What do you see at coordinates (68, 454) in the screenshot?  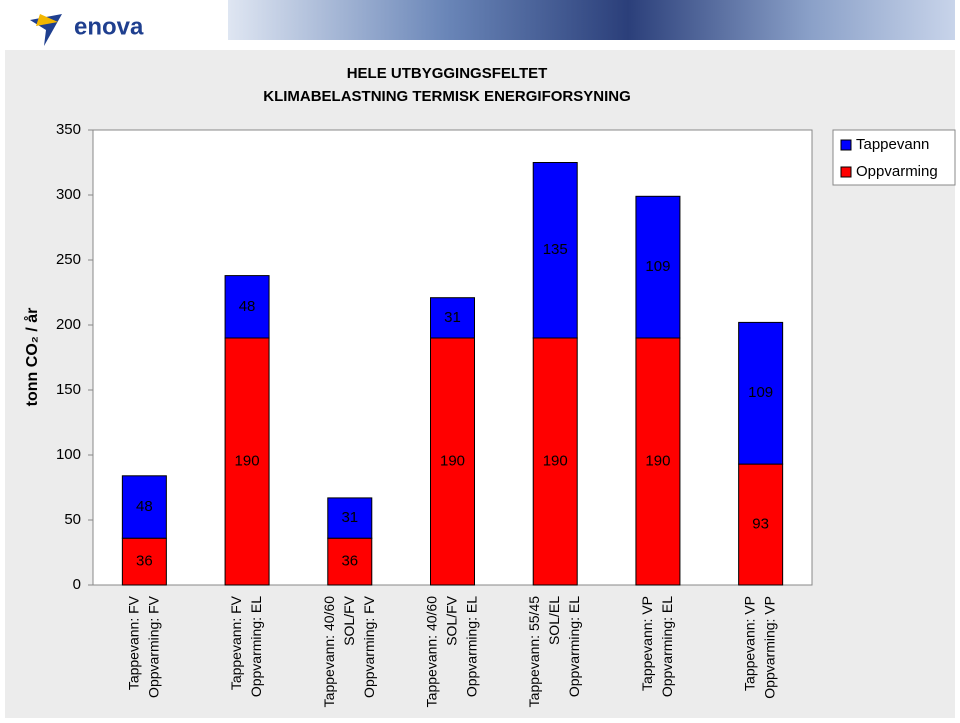 I see `y-tick-label: 100` at bounding box center [68, 454].